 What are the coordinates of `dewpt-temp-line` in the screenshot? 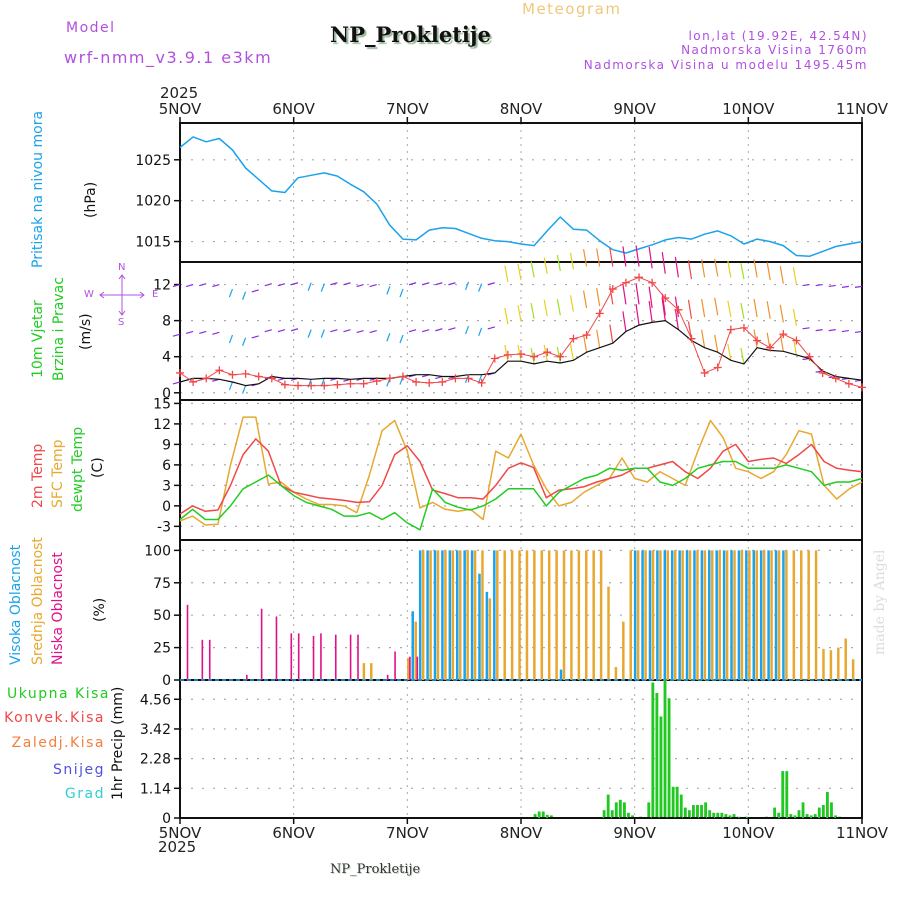 It's located at (521, 495).